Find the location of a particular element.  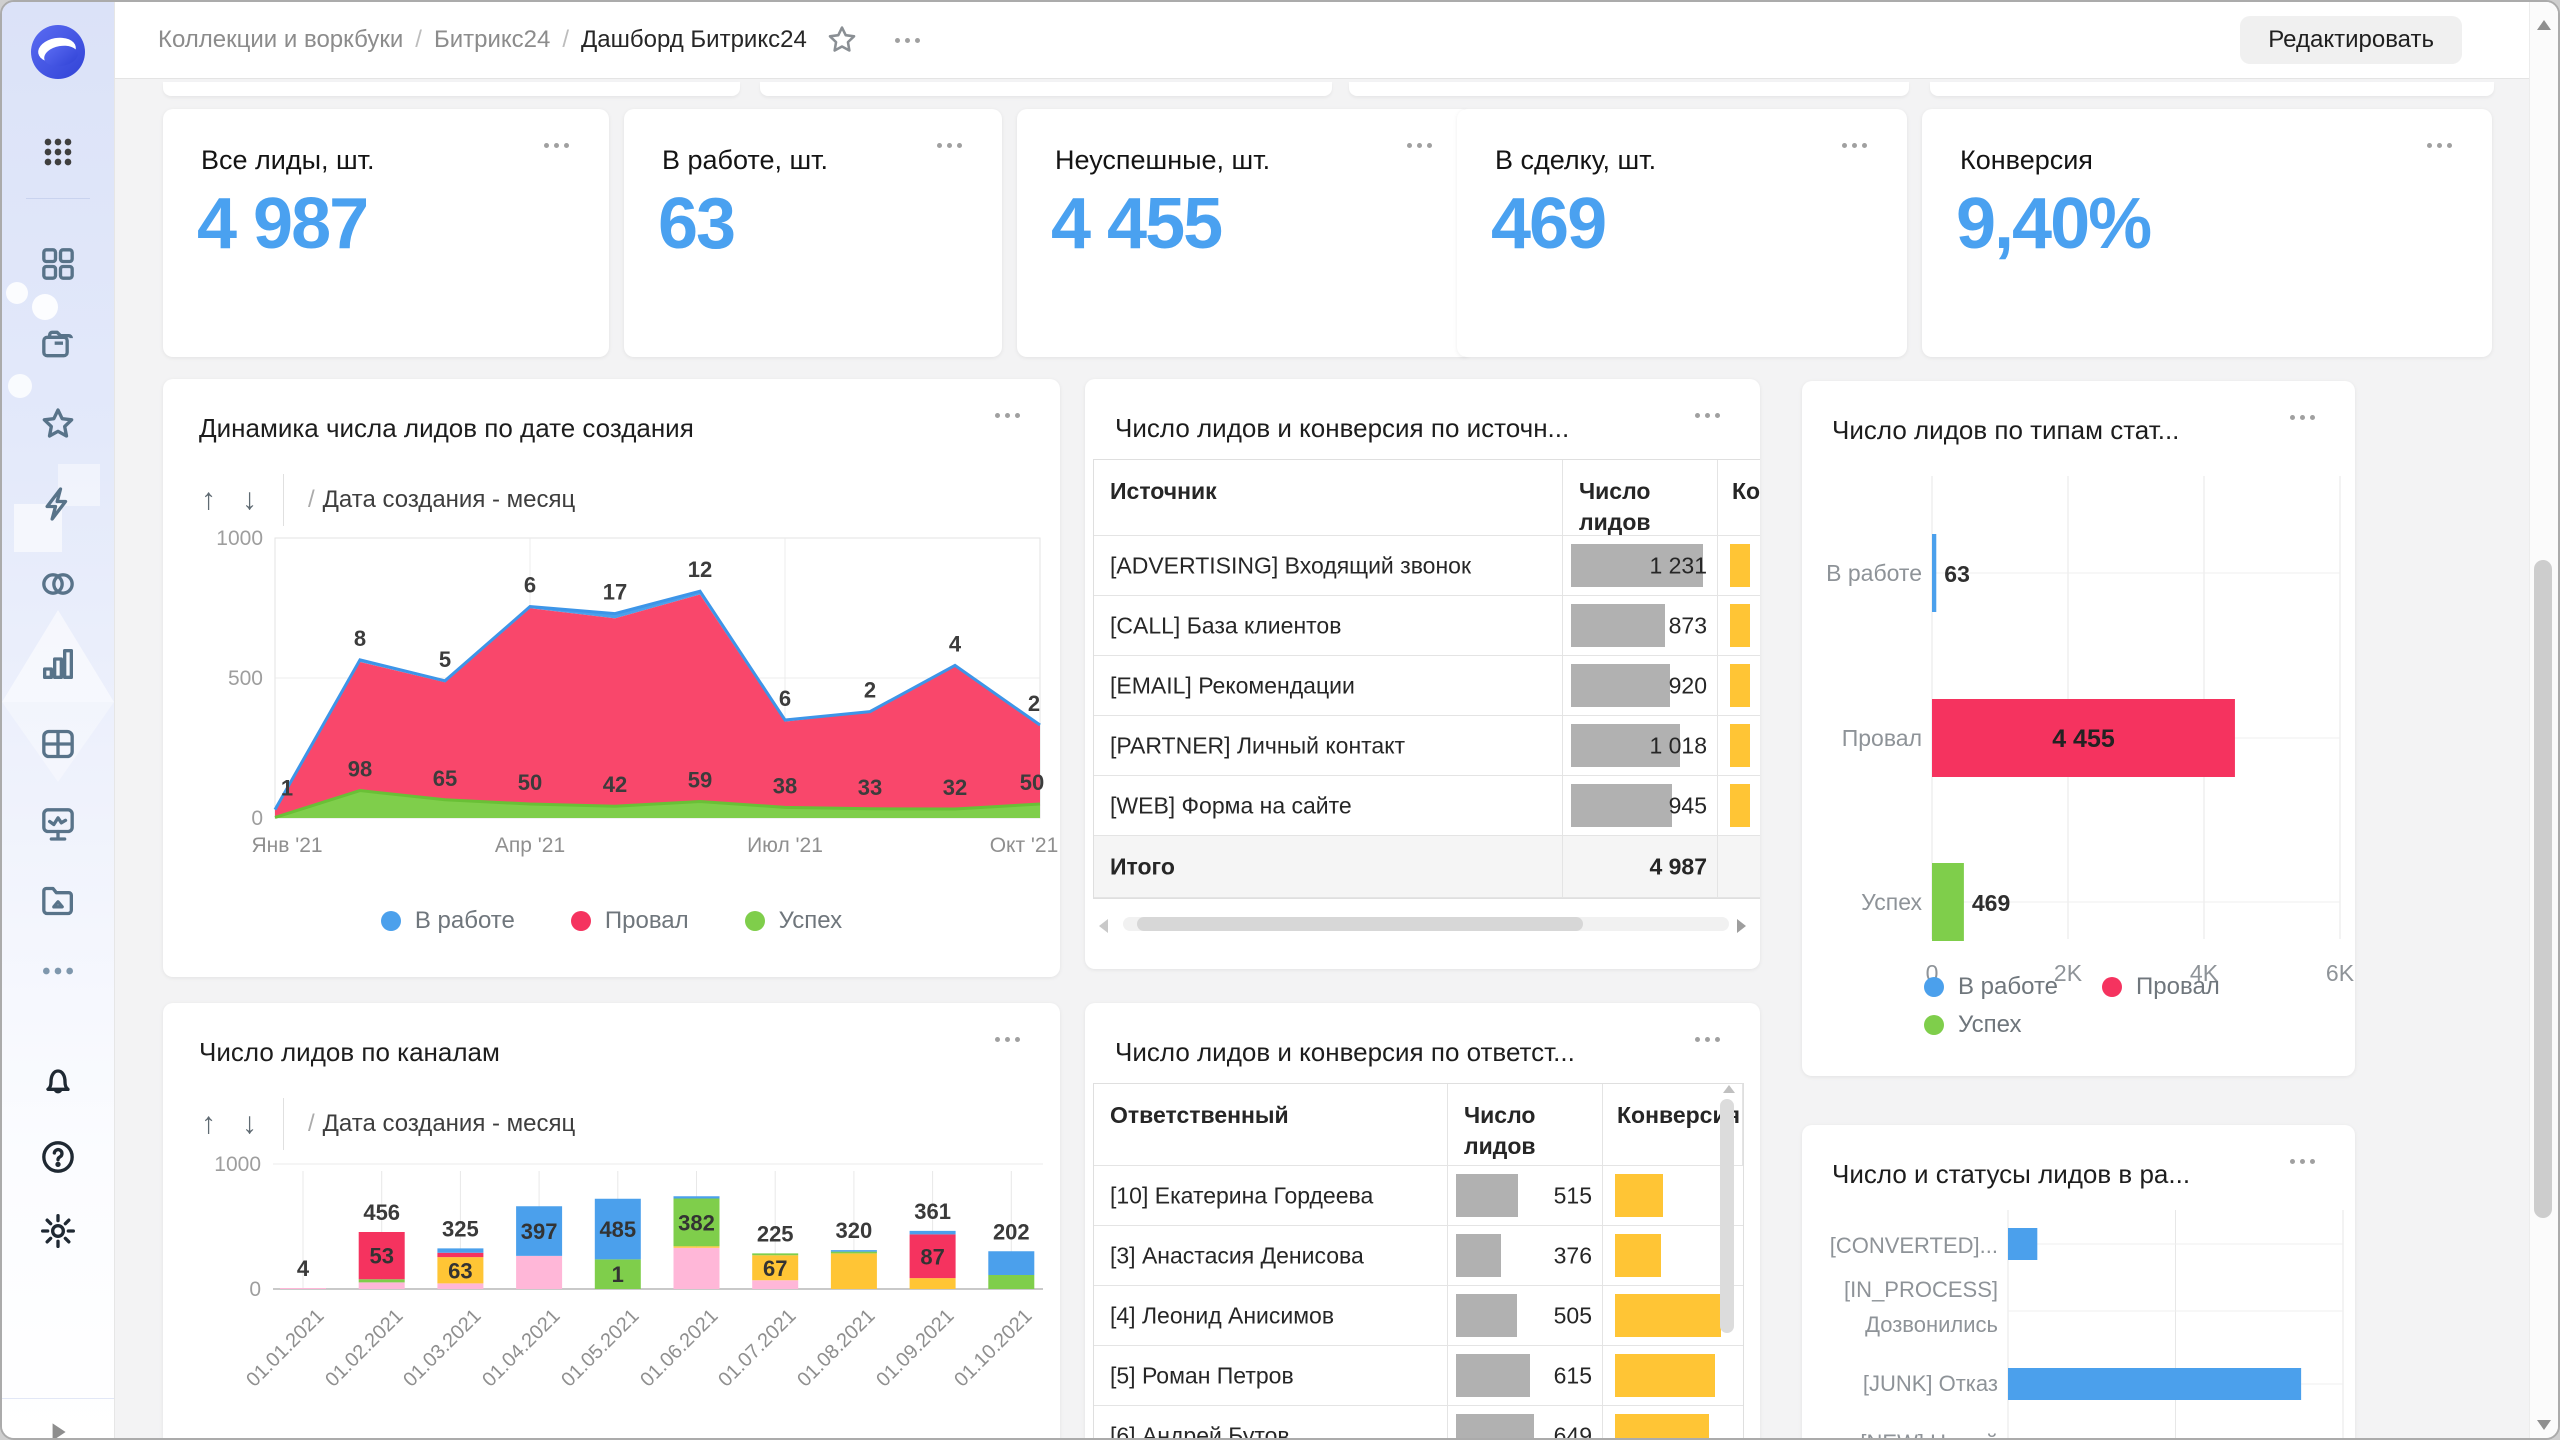

lightning-icon is located at coordinates (58, 504).